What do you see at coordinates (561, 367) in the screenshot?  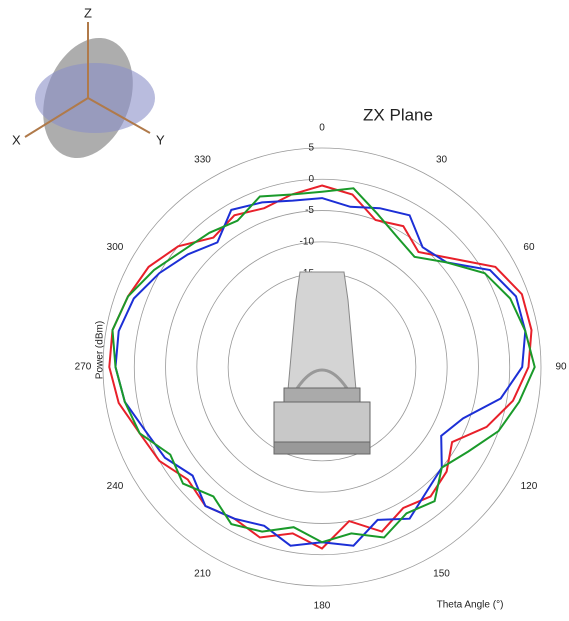 I see `theta-tick-label: 90` at bounding box center [561, 367].